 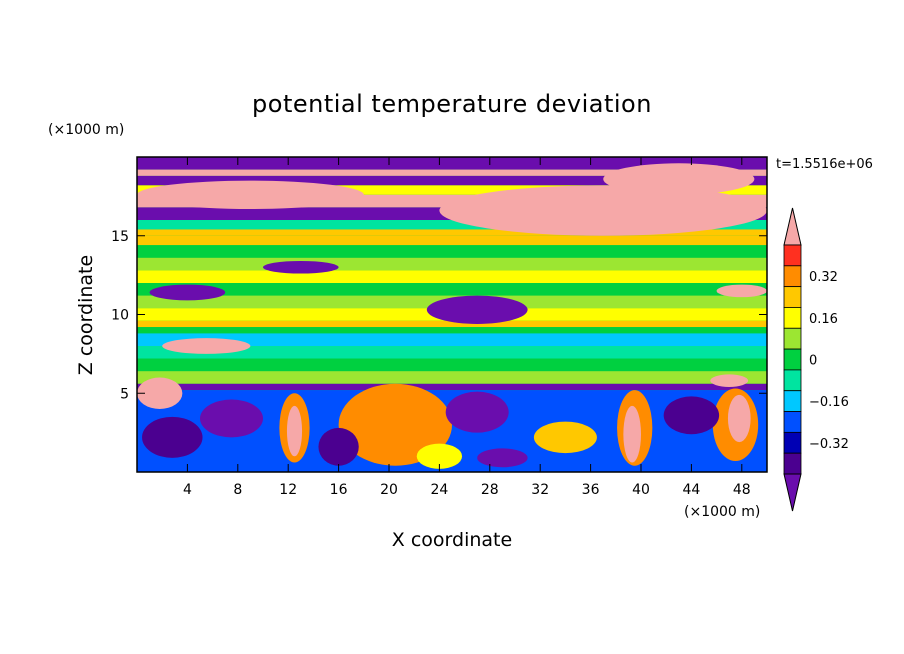 I want to click on x-tick-label: 36, so click(x=591, y=490).